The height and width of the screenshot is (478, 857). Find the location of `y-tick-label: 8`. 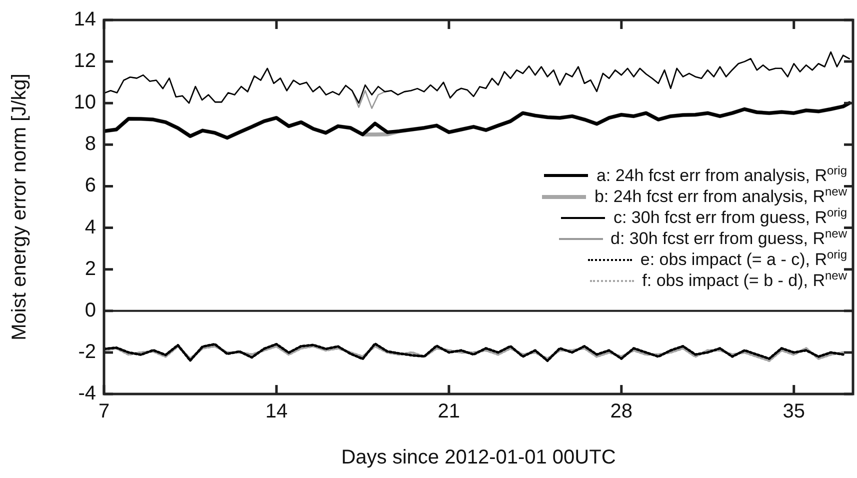

y-tick-label: 8 is located at coordinates (90, 144).